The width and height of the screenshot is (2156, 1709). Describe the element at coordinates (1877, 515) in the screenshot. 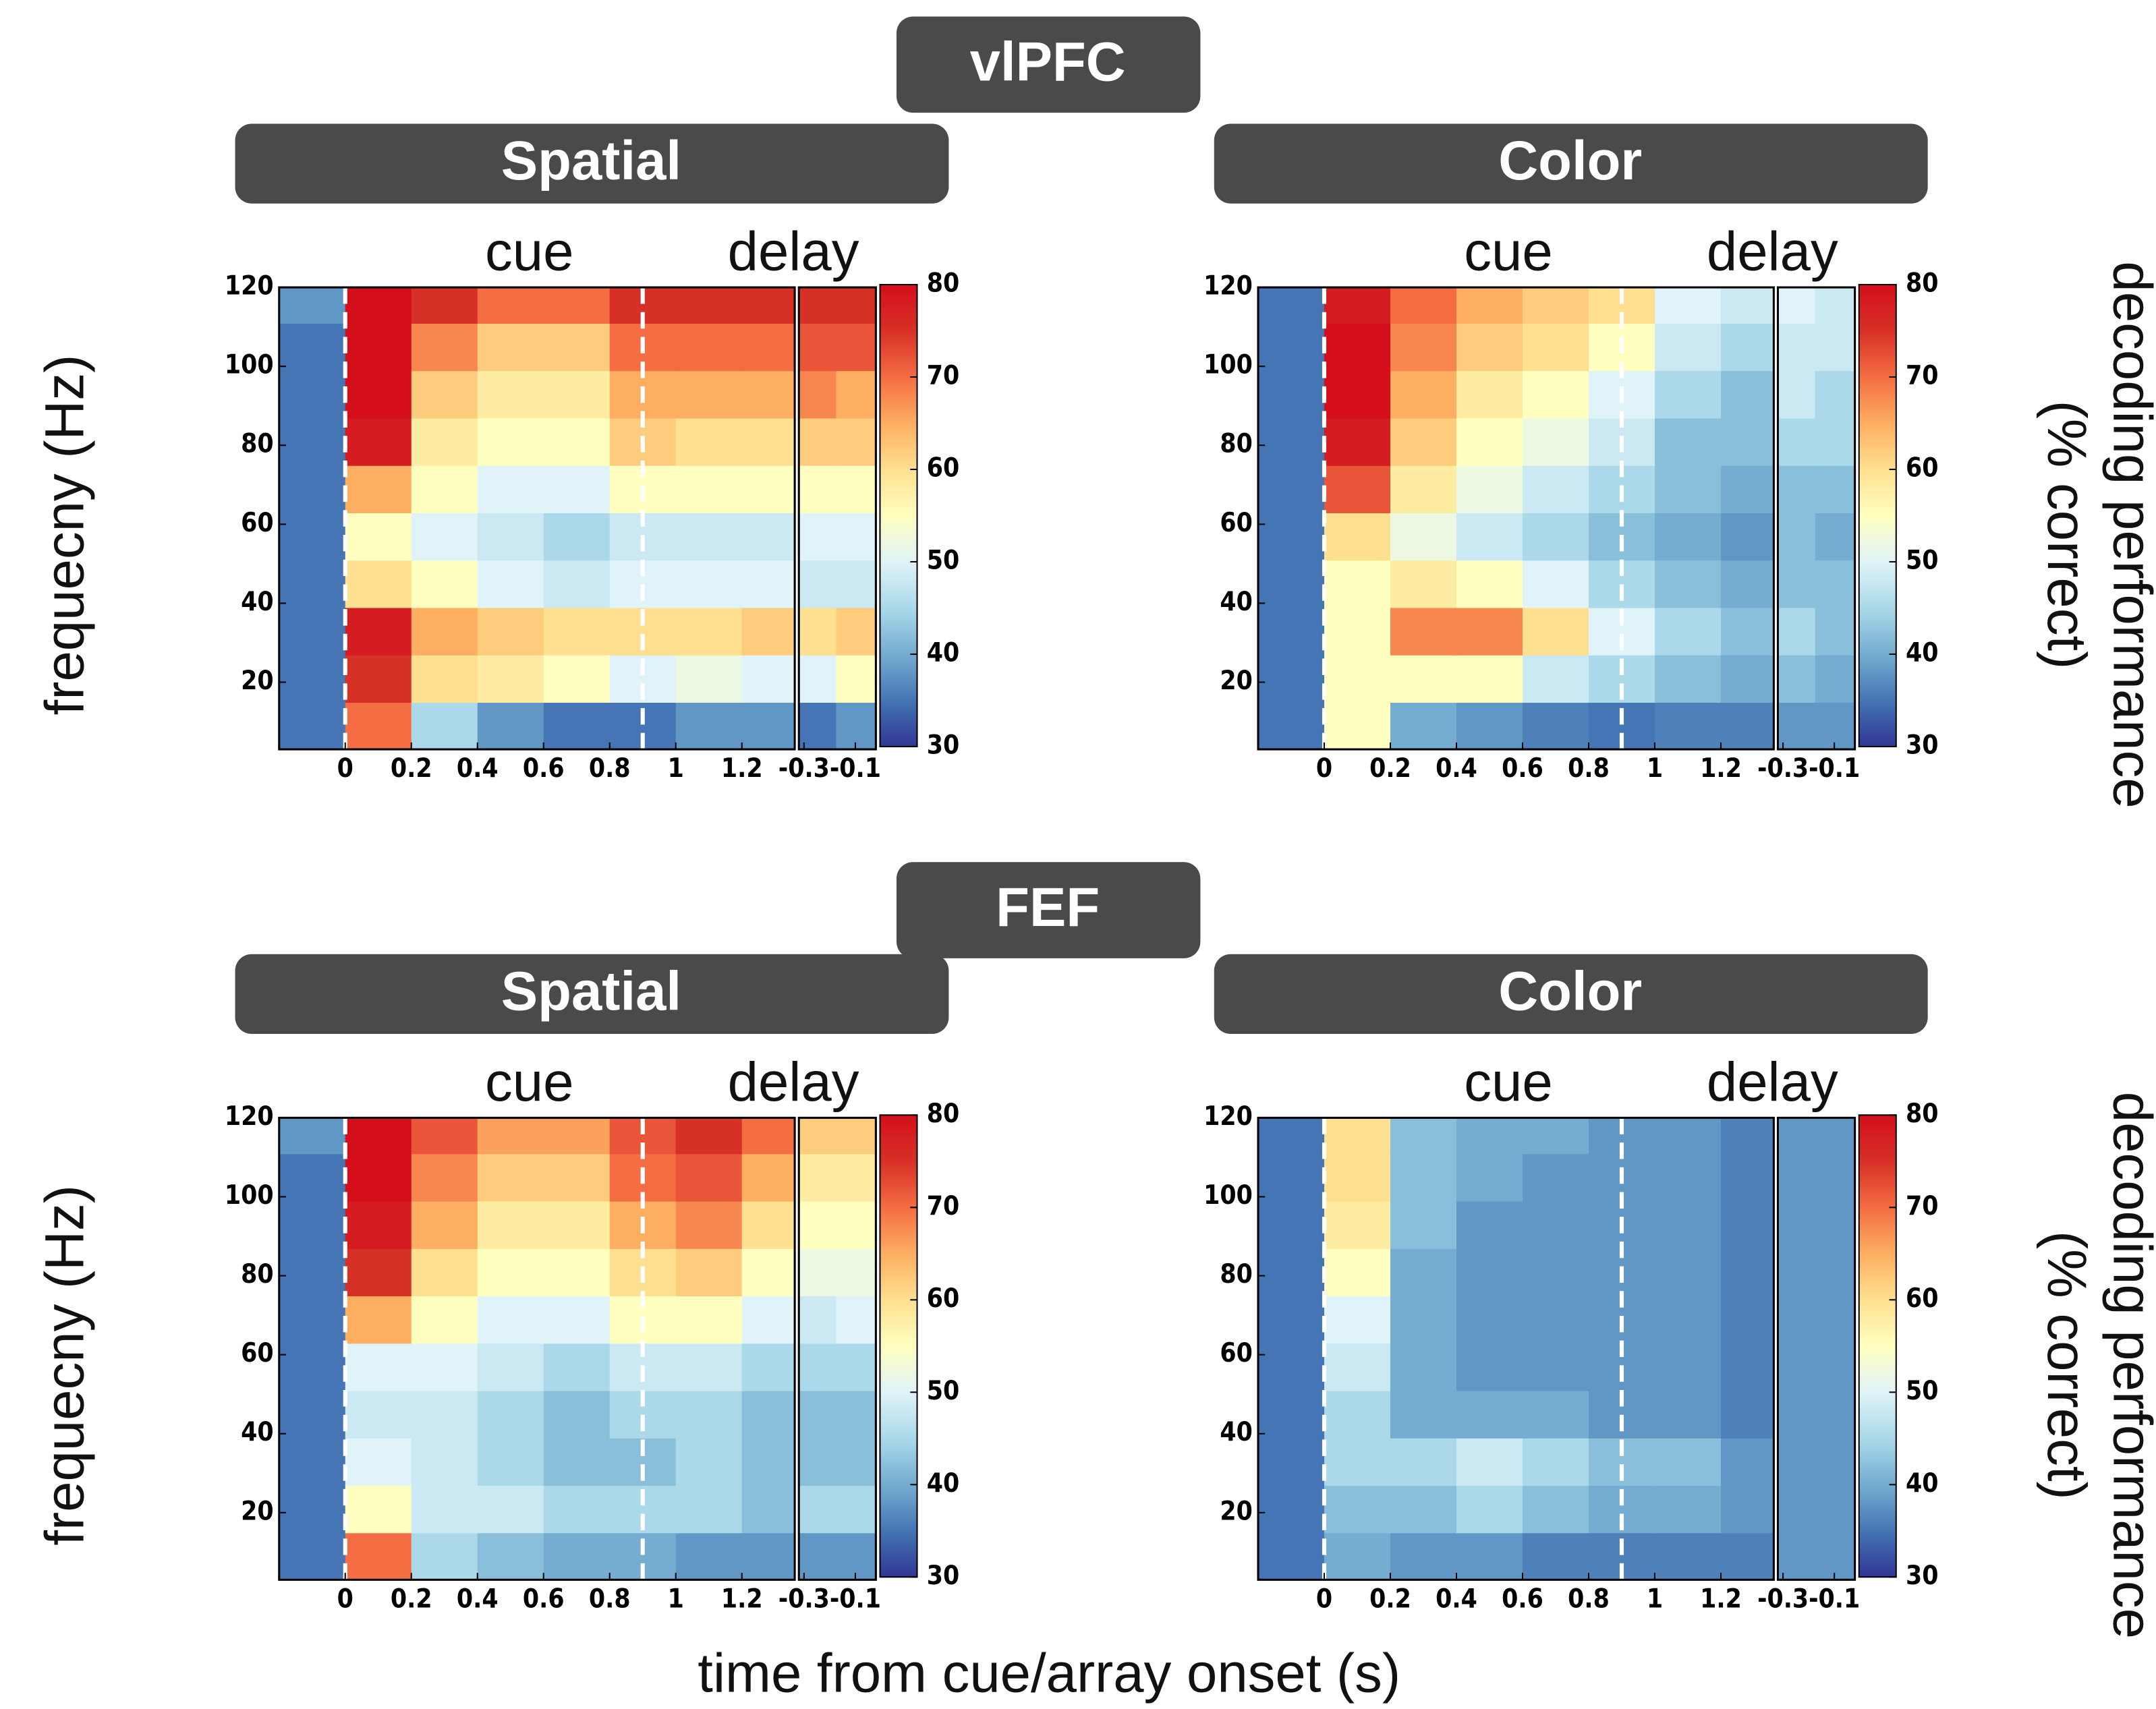

I see `colorbar` at that location.